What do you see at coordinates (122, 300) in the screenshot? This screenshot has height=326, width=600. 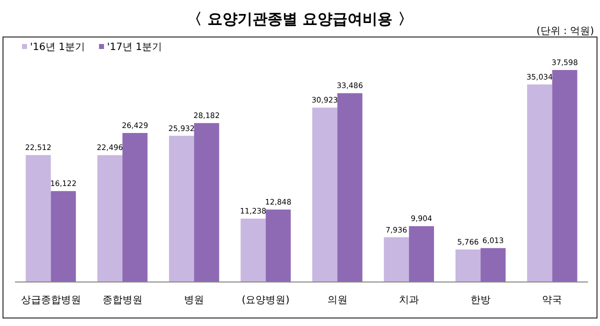 I see `x-tick-label: 종합병원` at bounding box center [122, 300].